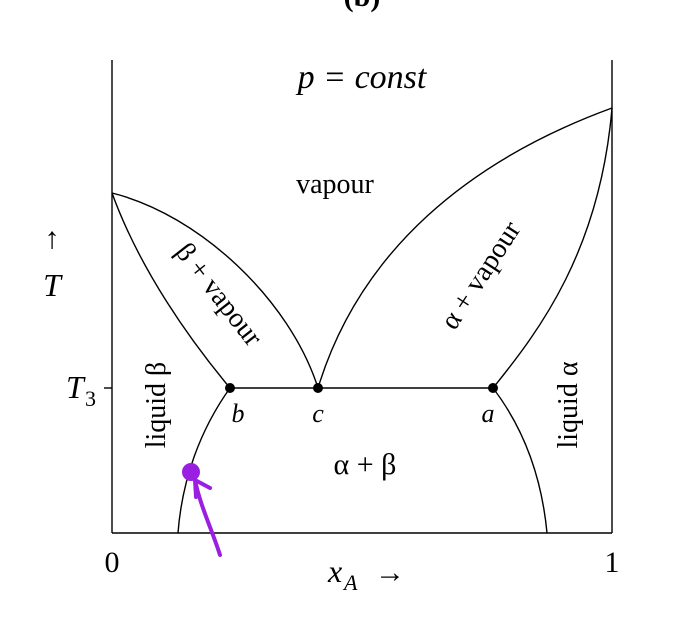 The width and height of the screenshot is (700, 629). I want to click on annotation-arrow-head, so click(202, 488).